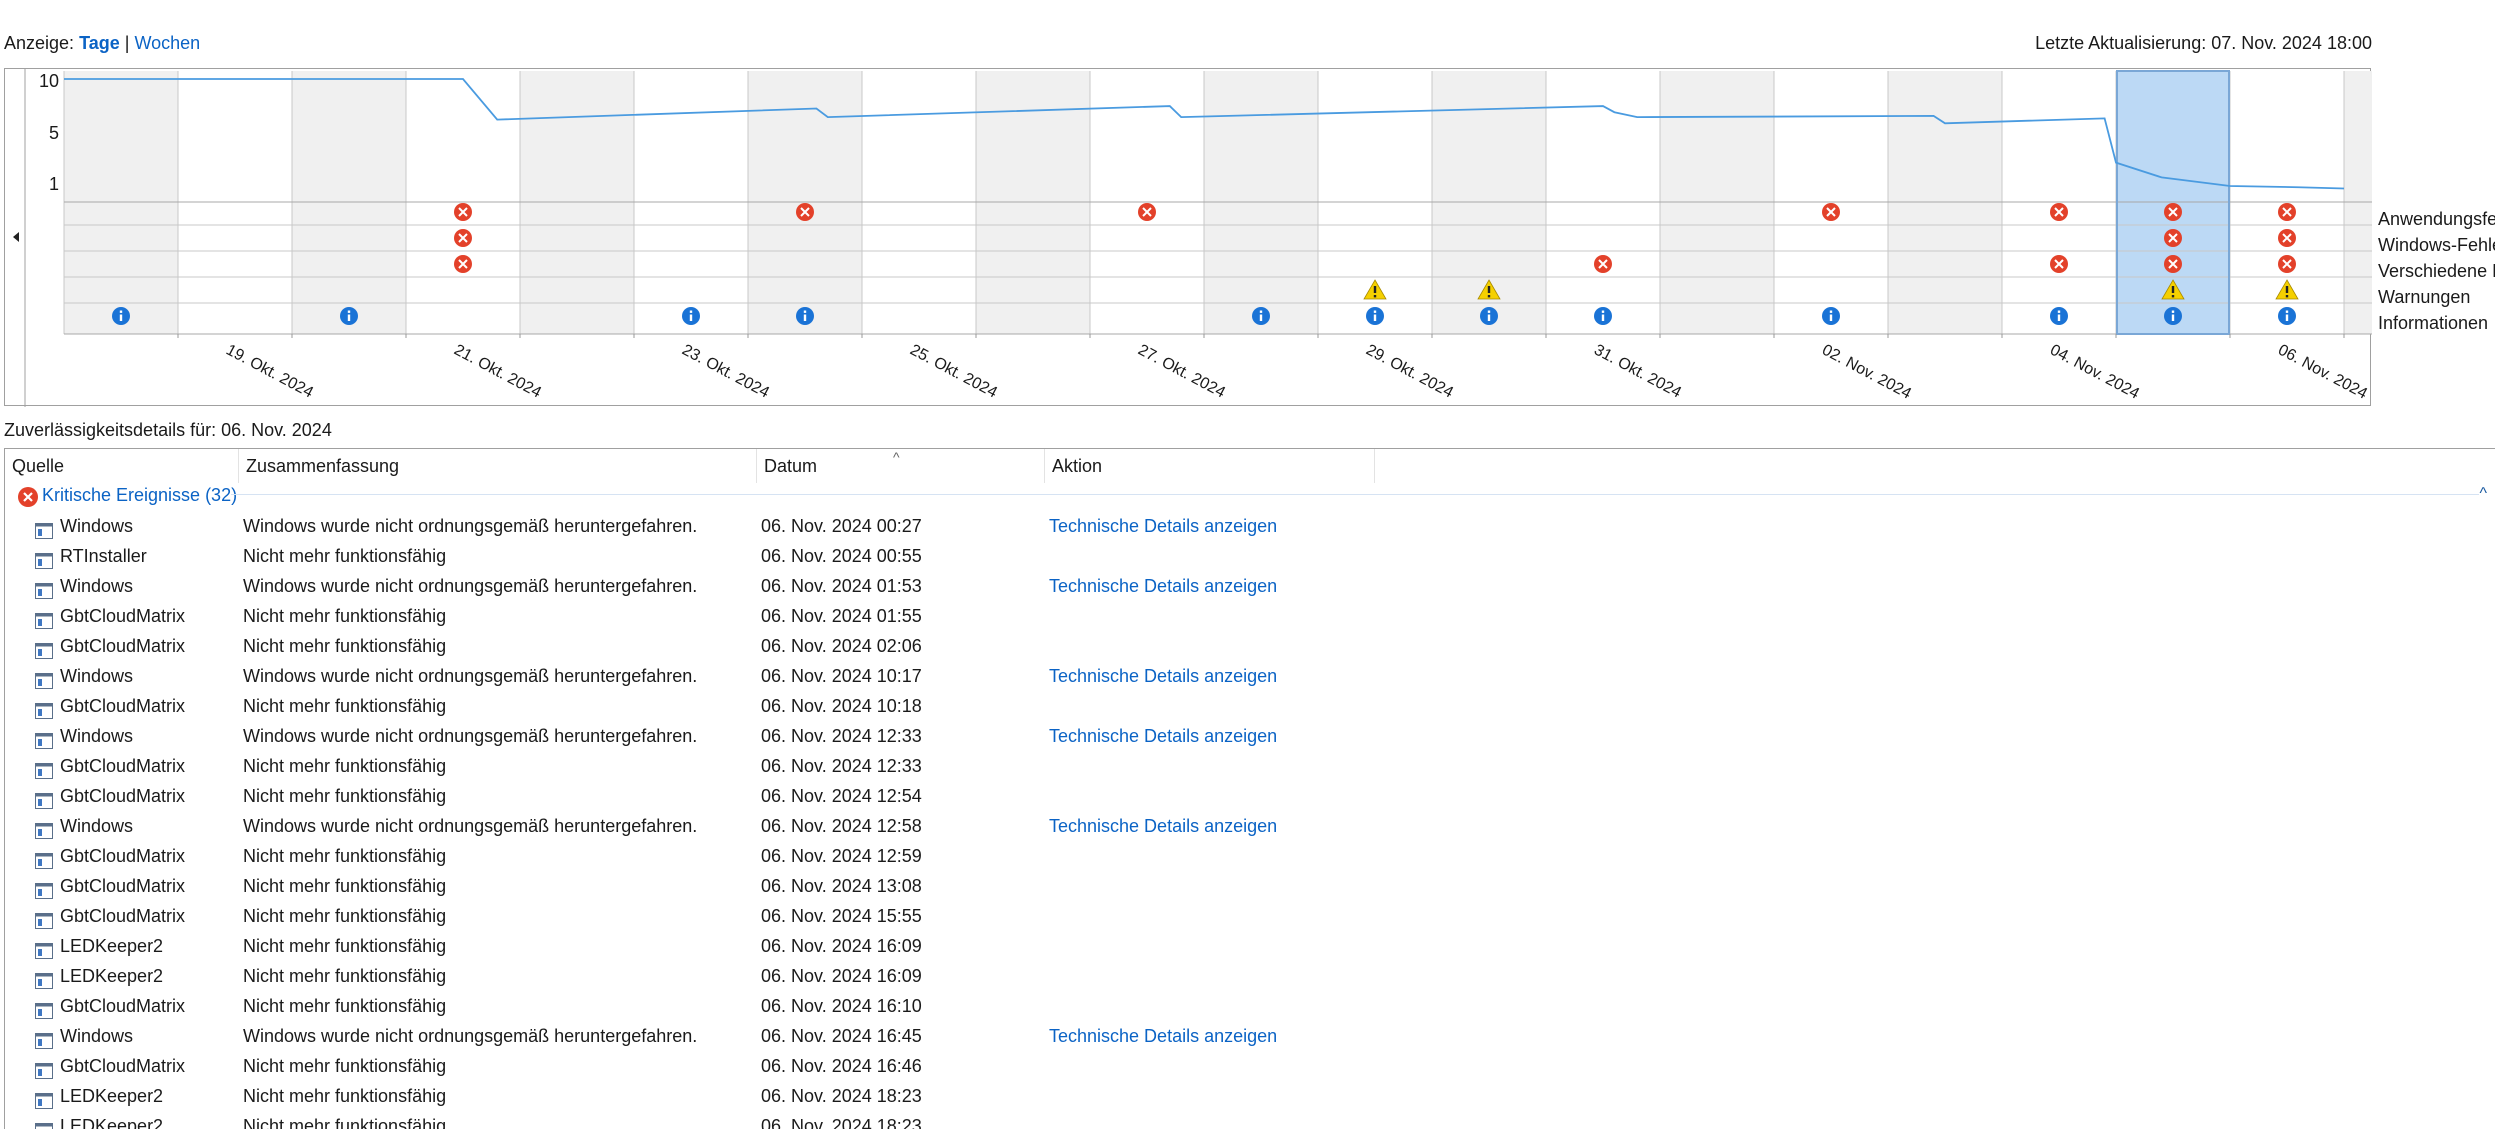 The height and width of the screenshot is (1129, 2495). What do you see at coordinates (1637, 372) in the screenshot?
I see `x-axis-label: 31. Okt. 2024` at bounding box center [1637, 372].